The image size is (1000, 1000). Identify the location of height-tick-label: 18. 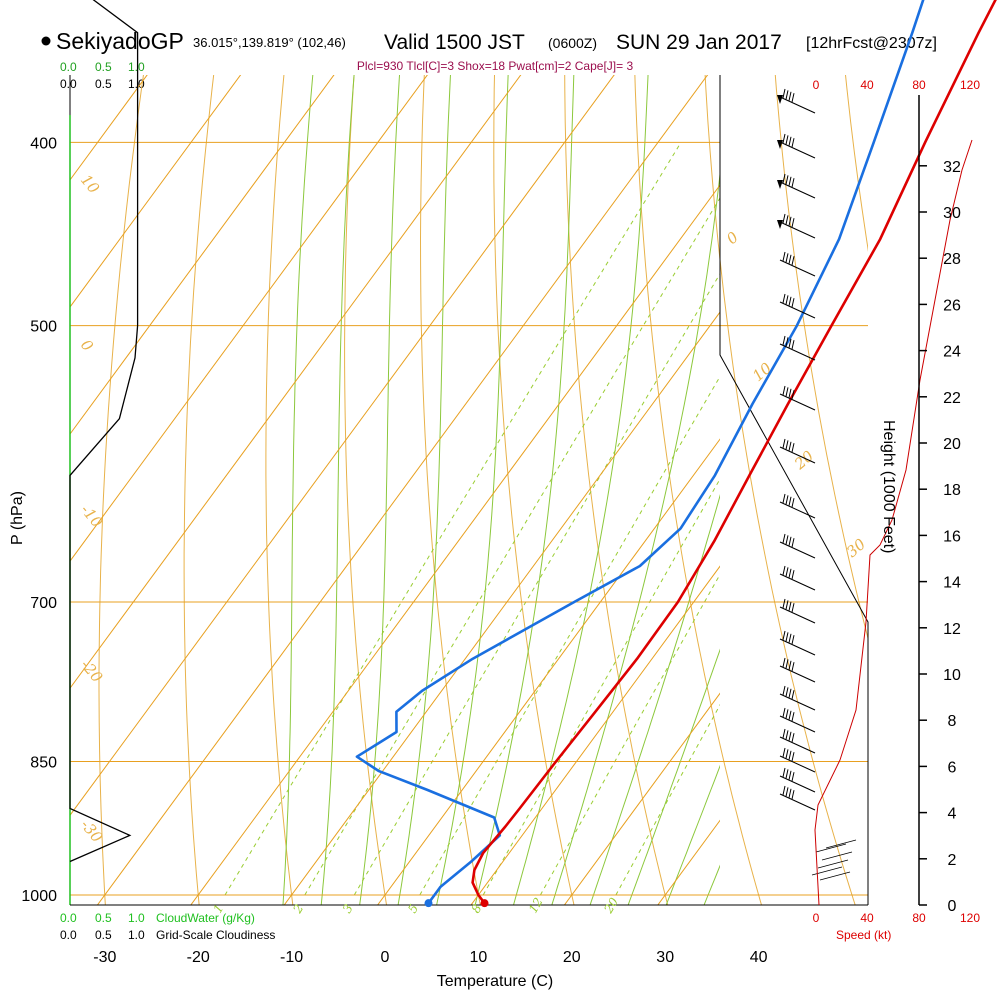
(952, 490).